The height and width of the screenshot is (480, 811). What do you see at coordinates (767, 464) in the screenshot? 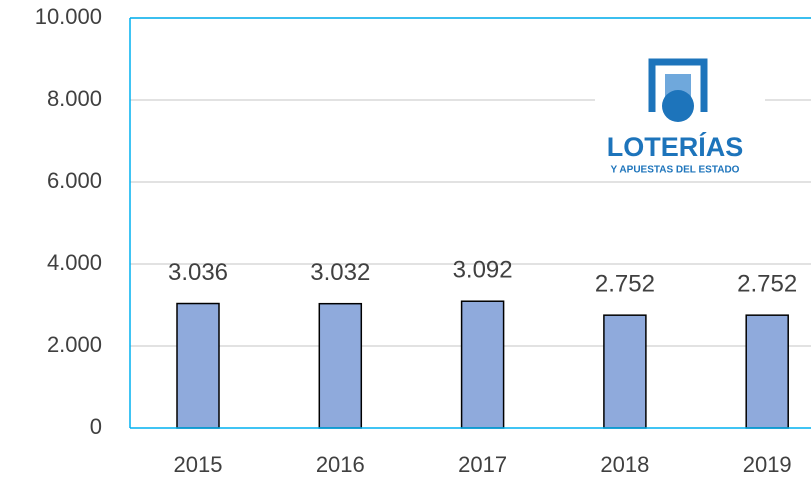
I see `x-tick-label: 2019` at bounding box center [767, 464].